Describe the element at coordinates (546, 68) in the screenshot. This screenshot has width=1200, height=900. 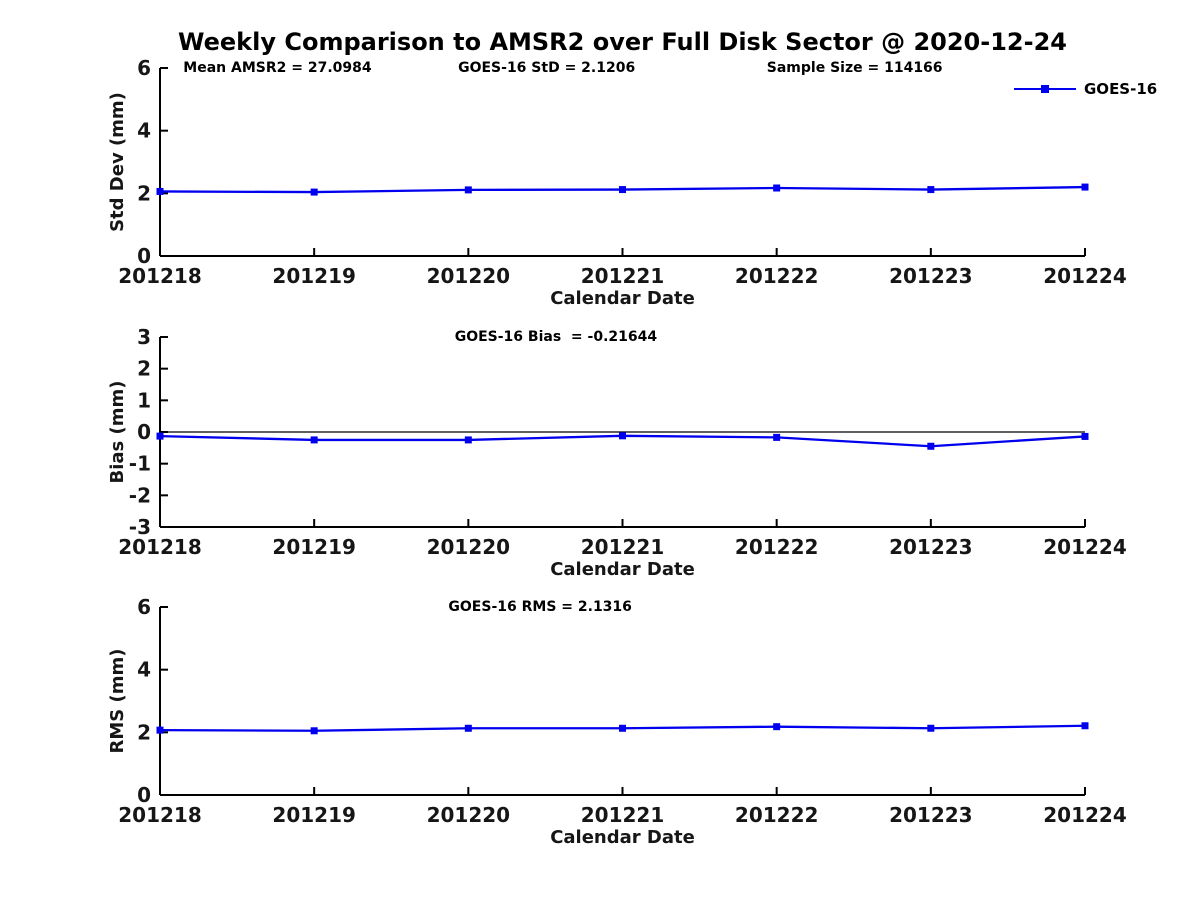
I see `subplot-annotation: GOES-16 StD = 2.1206` at that location.